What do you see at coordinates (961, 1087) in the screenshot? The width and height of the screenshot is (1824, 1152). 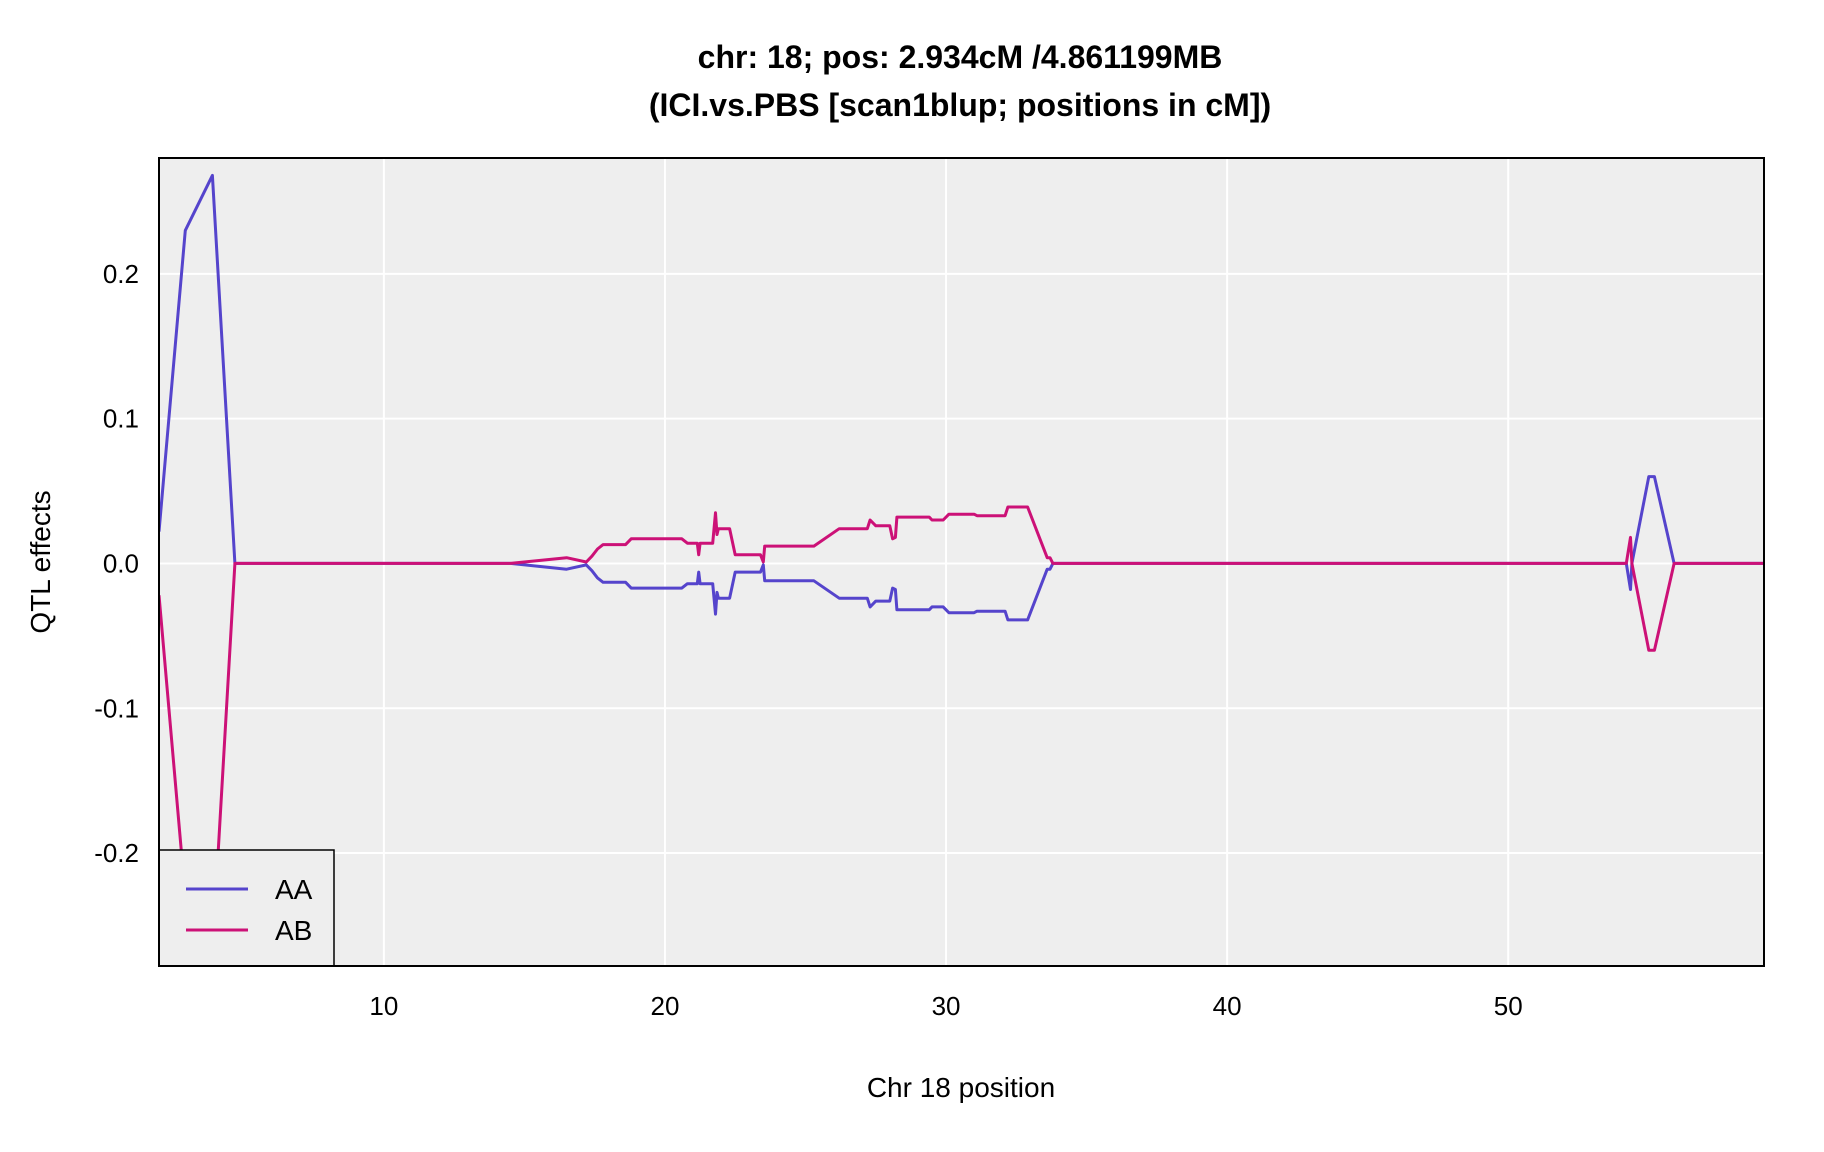 I see `x-axis-label: Chr 18 position` at bounding box center [961, 1087].